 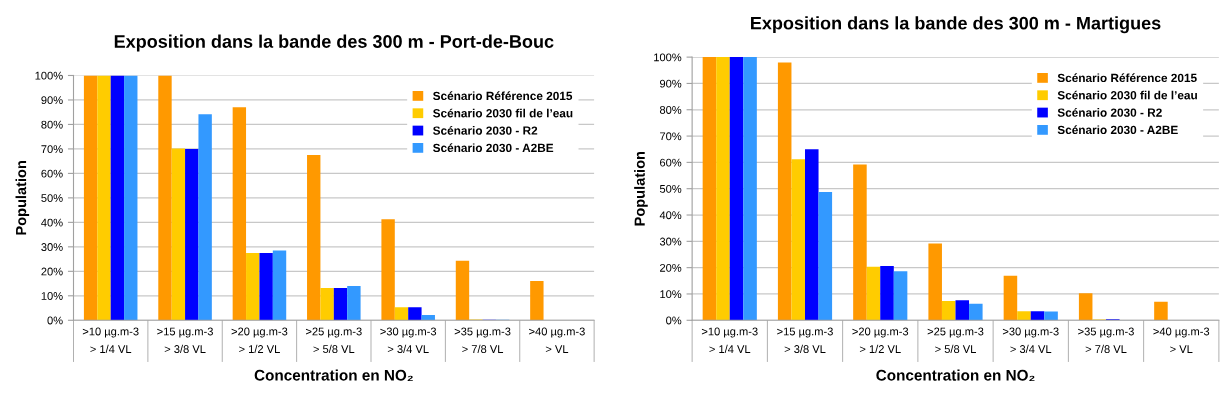 I want to click on chart-title: Exposition dans la bande des 300 m - Martigues, so click(x=956, y=25).